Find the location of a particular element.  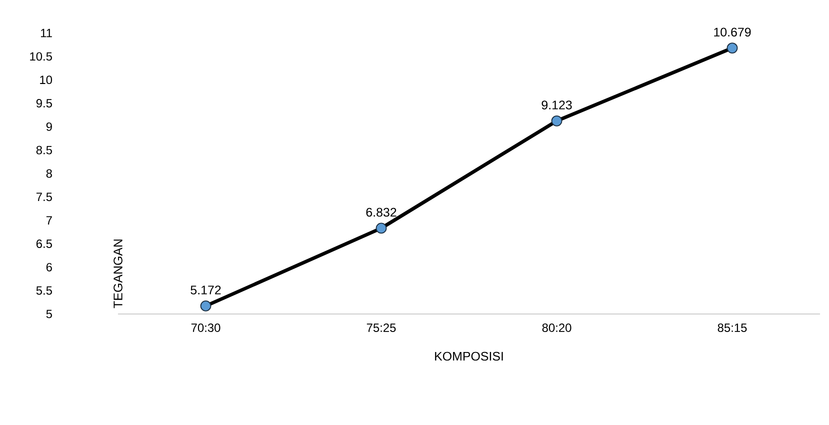

x-axis-title: KOMPOSISI is located at coordinates (469, 356).